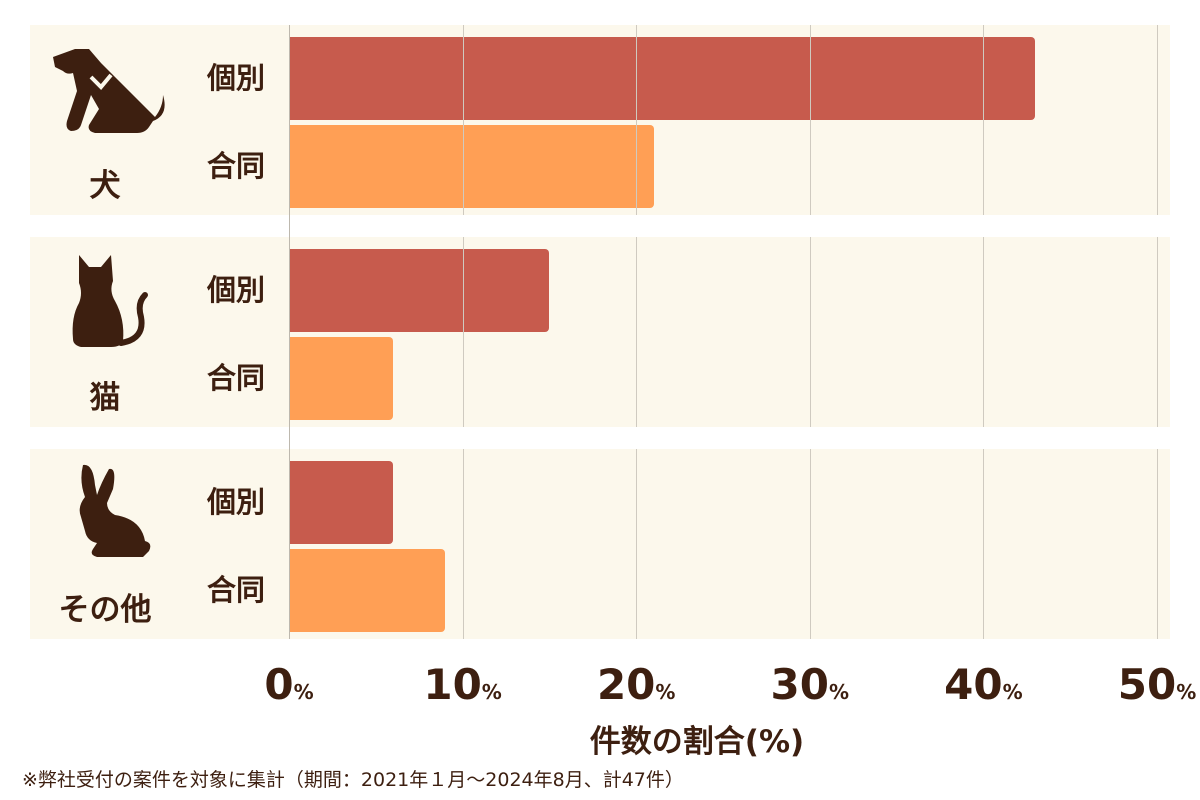  I want to click on x-tick-label: 50%, so click(1157, 684).